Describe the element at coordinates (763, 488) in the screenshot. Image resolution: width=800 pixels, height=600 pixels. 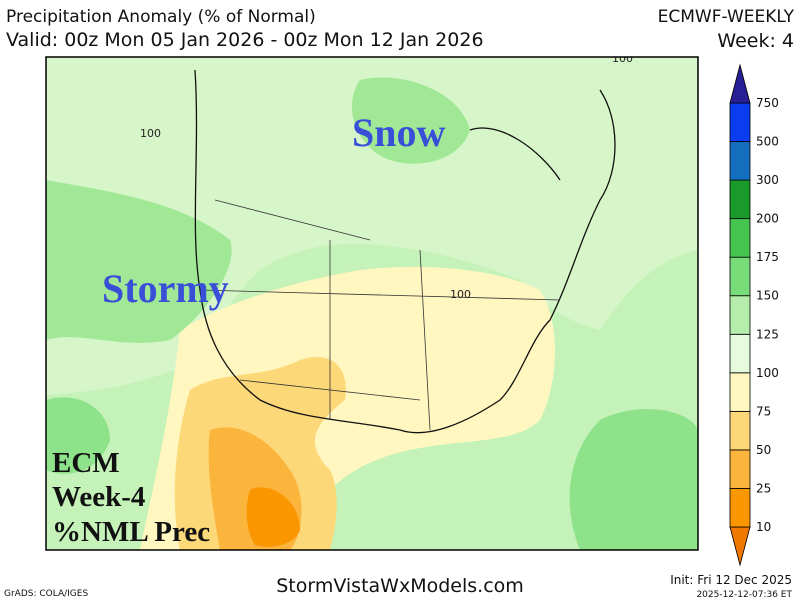
I see `colorbar-label: 25` at that location.